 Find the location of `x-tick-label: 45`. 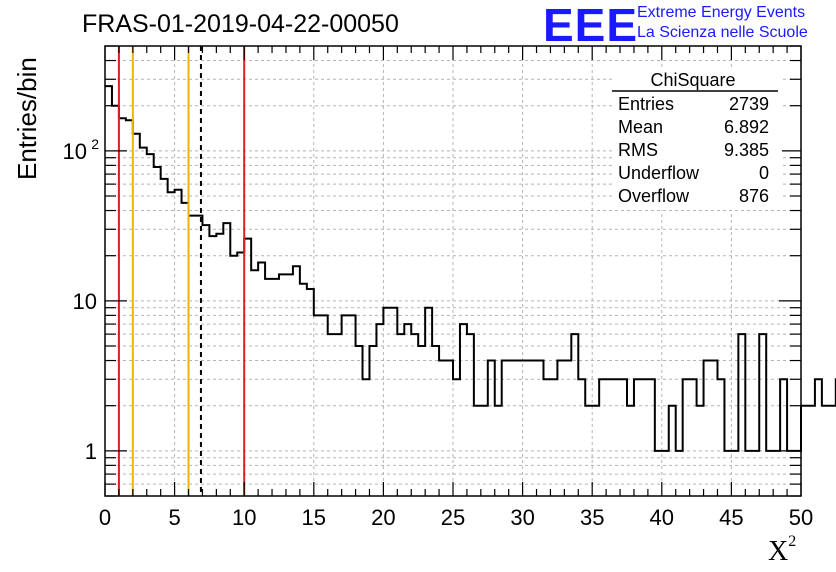

x-tick-label: 45 is located at coordinates (731, 517).